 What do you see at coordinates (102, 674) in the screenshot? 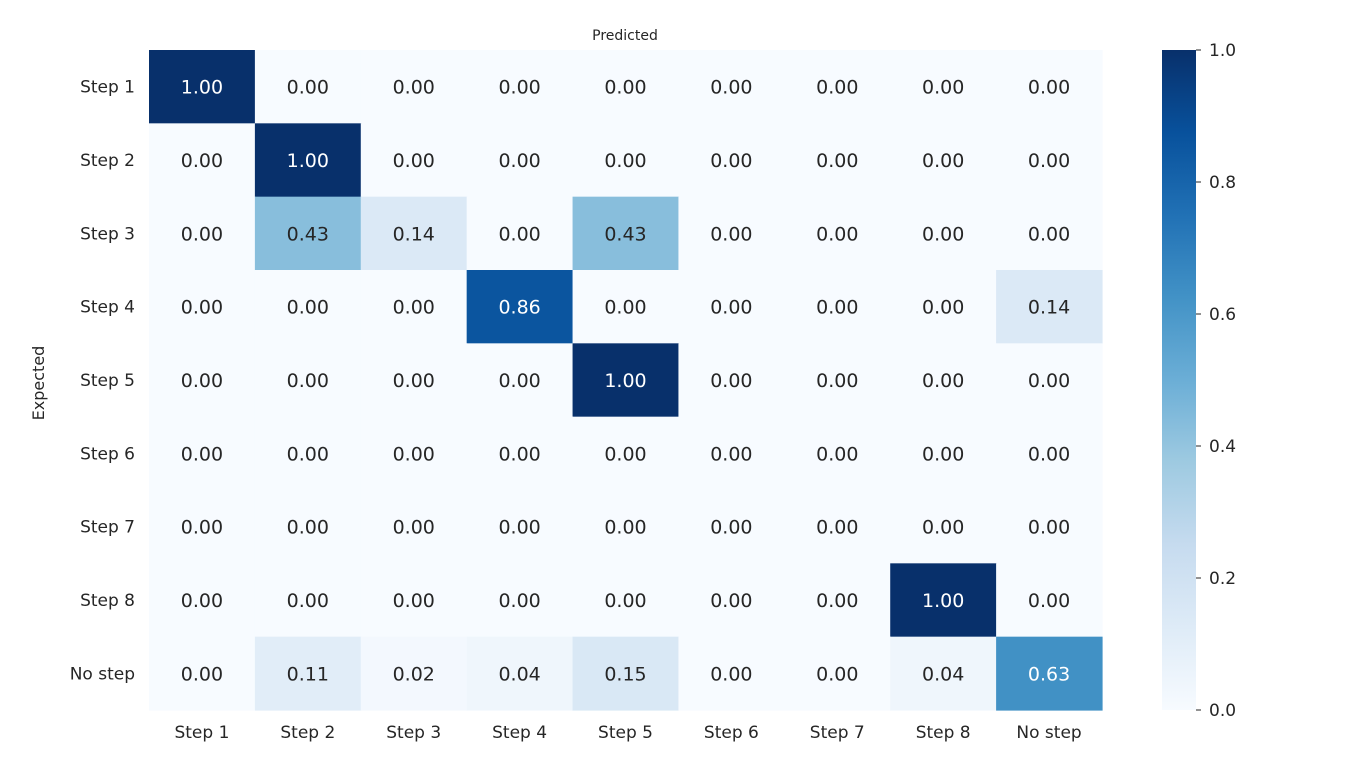
I see `y-tick-label: No step` at bounding box center [102, 674].